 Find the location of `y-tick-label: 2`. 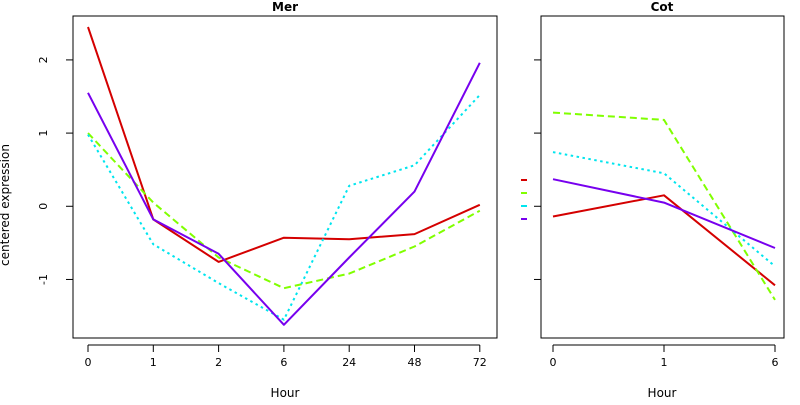

y-tick-label: 2 is located at coordinates (43, 59).